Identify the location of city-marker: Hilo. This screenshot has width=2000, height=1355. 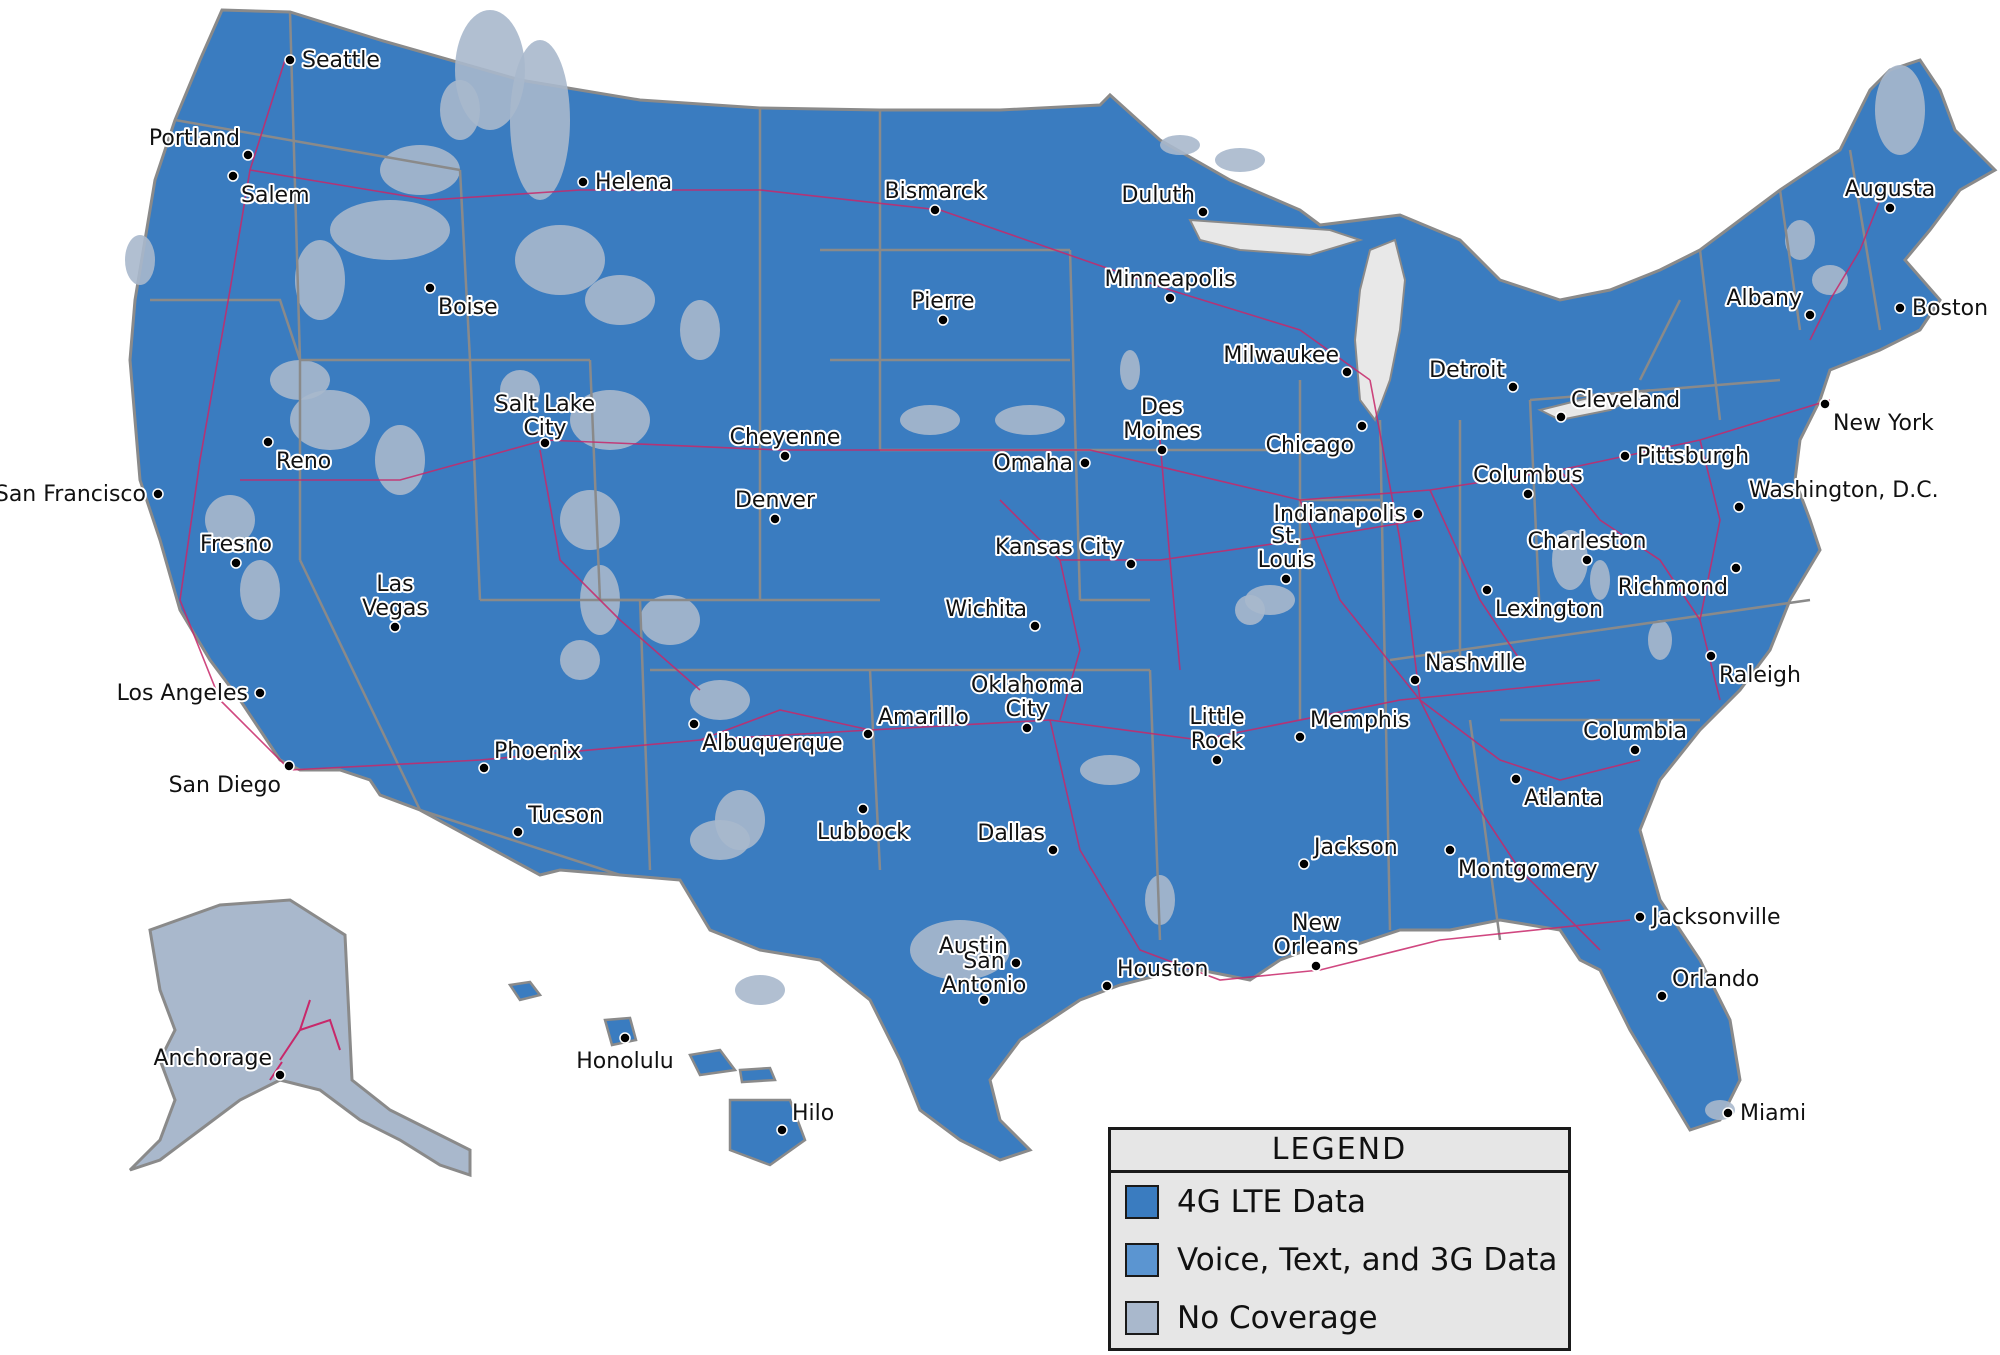
(806, 1117).